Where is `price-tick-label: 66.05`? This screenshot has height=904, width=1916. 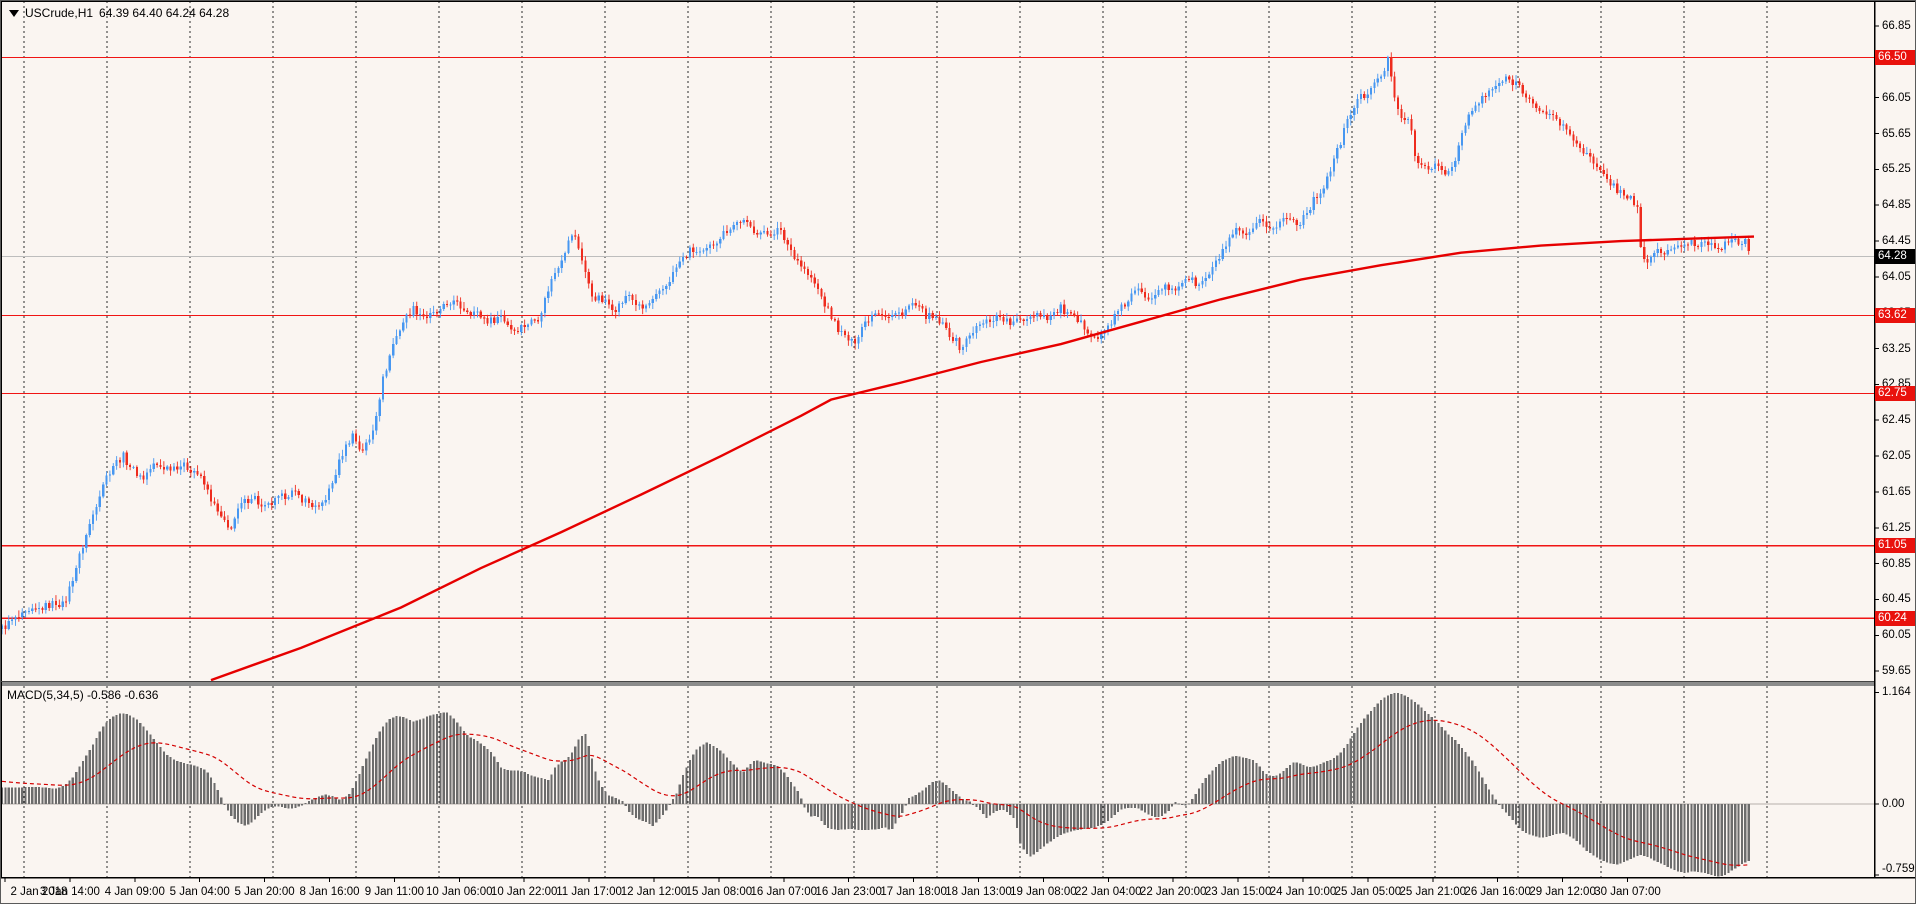
price-tick-label: 66.05 is located at coordinates (1896, 97).